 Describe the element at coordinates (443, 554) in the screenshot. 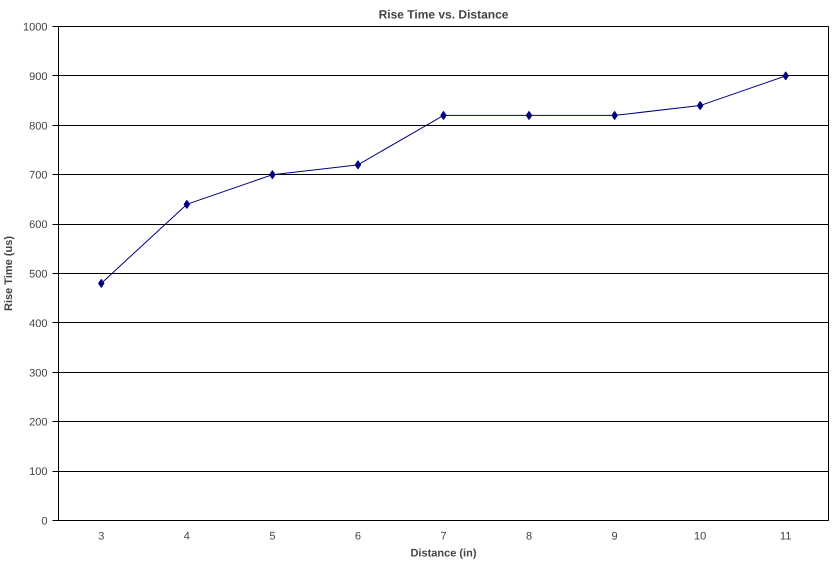

I see `x-axis-title: Distance (in)` at that location.